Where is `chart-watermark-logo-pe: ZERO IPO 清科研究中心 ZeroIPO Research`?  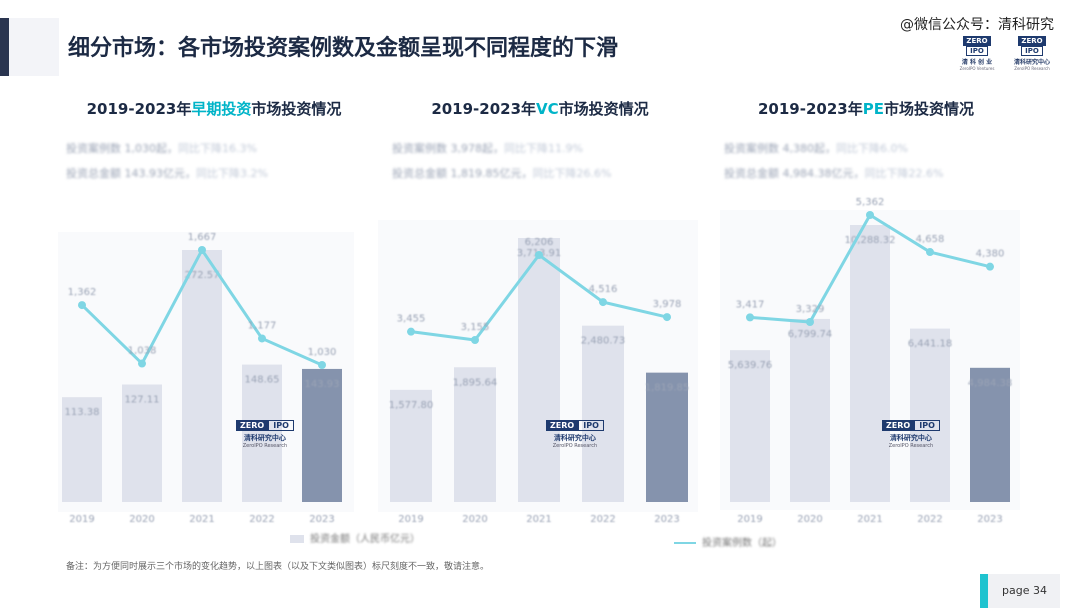 chart-watermark-logo-pe: ZERO IPO 清科研究中心 ZeroIPO Research is located at coordinates (911, 434).